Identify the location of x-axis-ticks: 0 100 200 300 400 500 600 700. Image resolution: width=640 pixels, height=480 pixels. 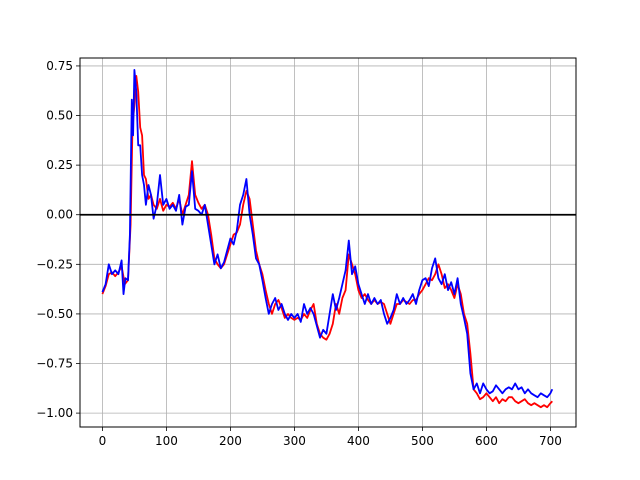
(330, 437).